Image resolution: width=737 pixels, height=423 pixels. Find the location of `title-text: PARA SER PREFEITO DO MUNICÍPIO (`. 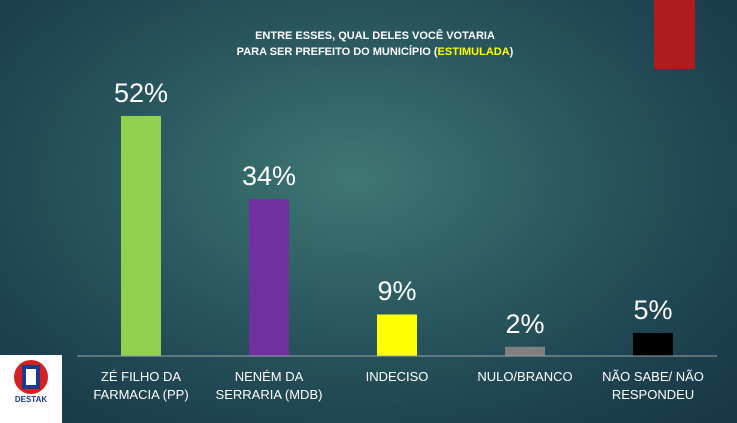

title-text: PARA SER PREFEITO DO MUNICÍPIO ( is located at coordinates (337, 52).